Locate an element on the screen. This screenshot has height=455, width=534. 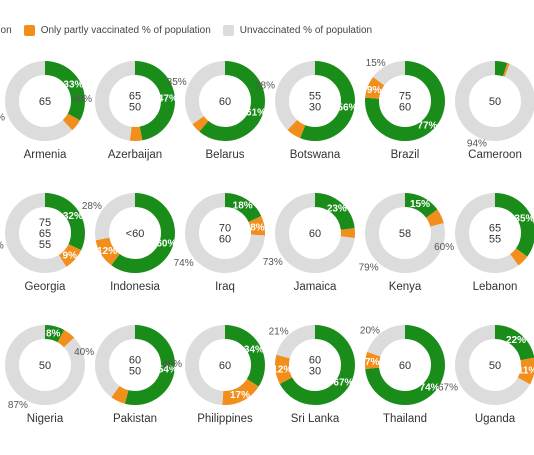
country-label: Nigeria is located at coordinates (45, 419).